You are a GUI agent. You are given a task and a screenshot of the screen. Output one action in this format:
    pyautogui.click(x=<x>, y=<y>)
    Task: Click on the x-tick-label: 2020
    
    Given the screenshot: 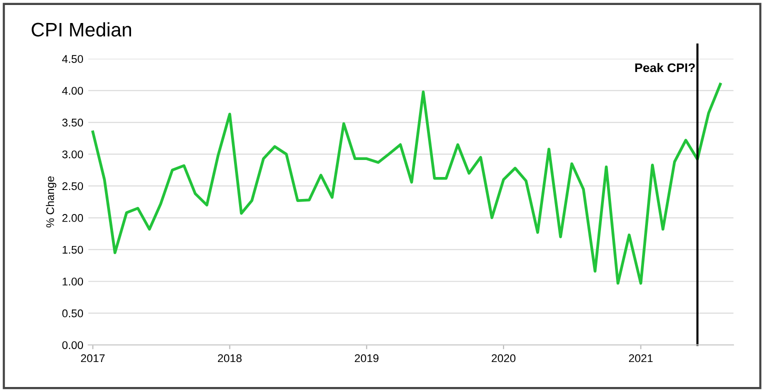 What is the action you would take?
    pyautogui.click(x=504, y=358)
    